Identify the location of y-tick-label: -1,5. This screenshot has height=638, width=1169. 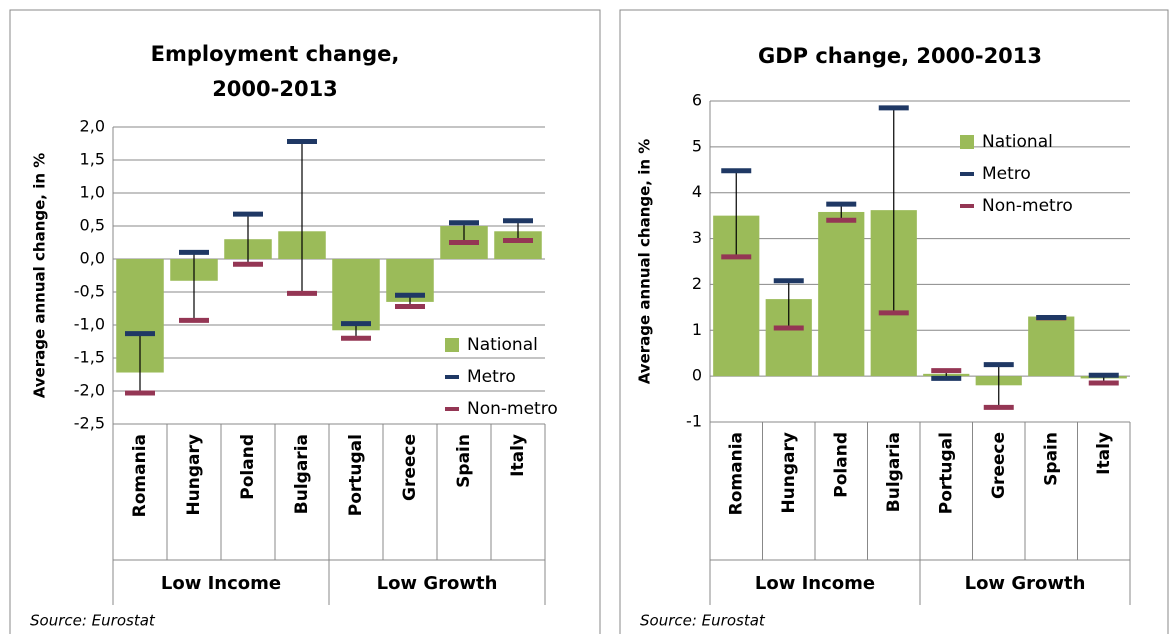
(89, 357).